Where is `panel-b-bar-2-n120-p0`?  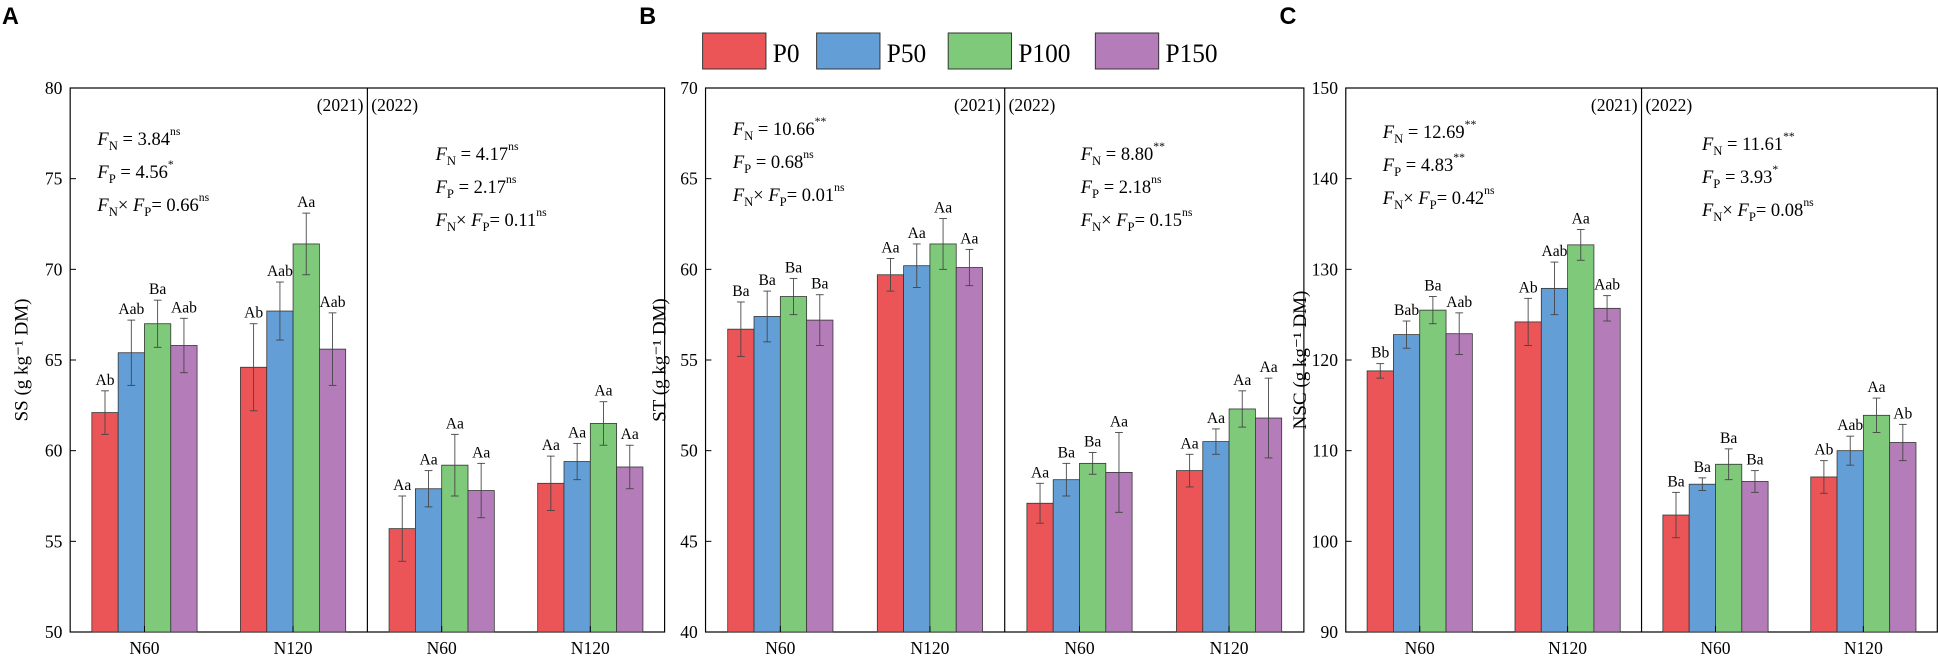
panel-b-bar-2-n120-p0 is located at coordinates (1190, 551).